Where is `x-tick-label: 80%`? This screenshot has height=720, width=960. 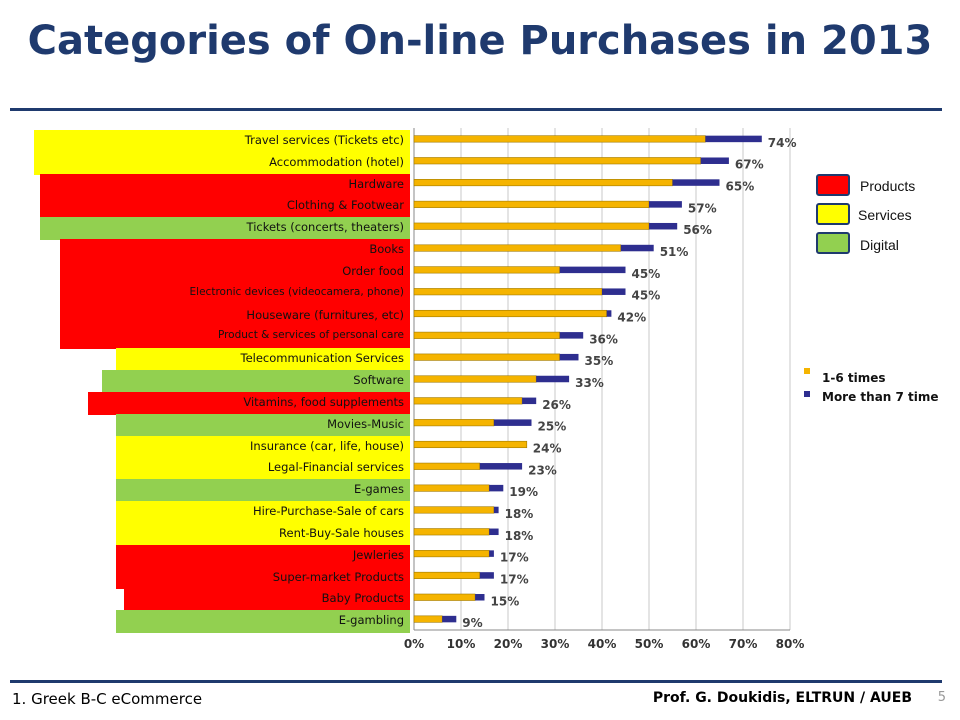 x-tick-label: 80% is located at coordinates (790, 644).